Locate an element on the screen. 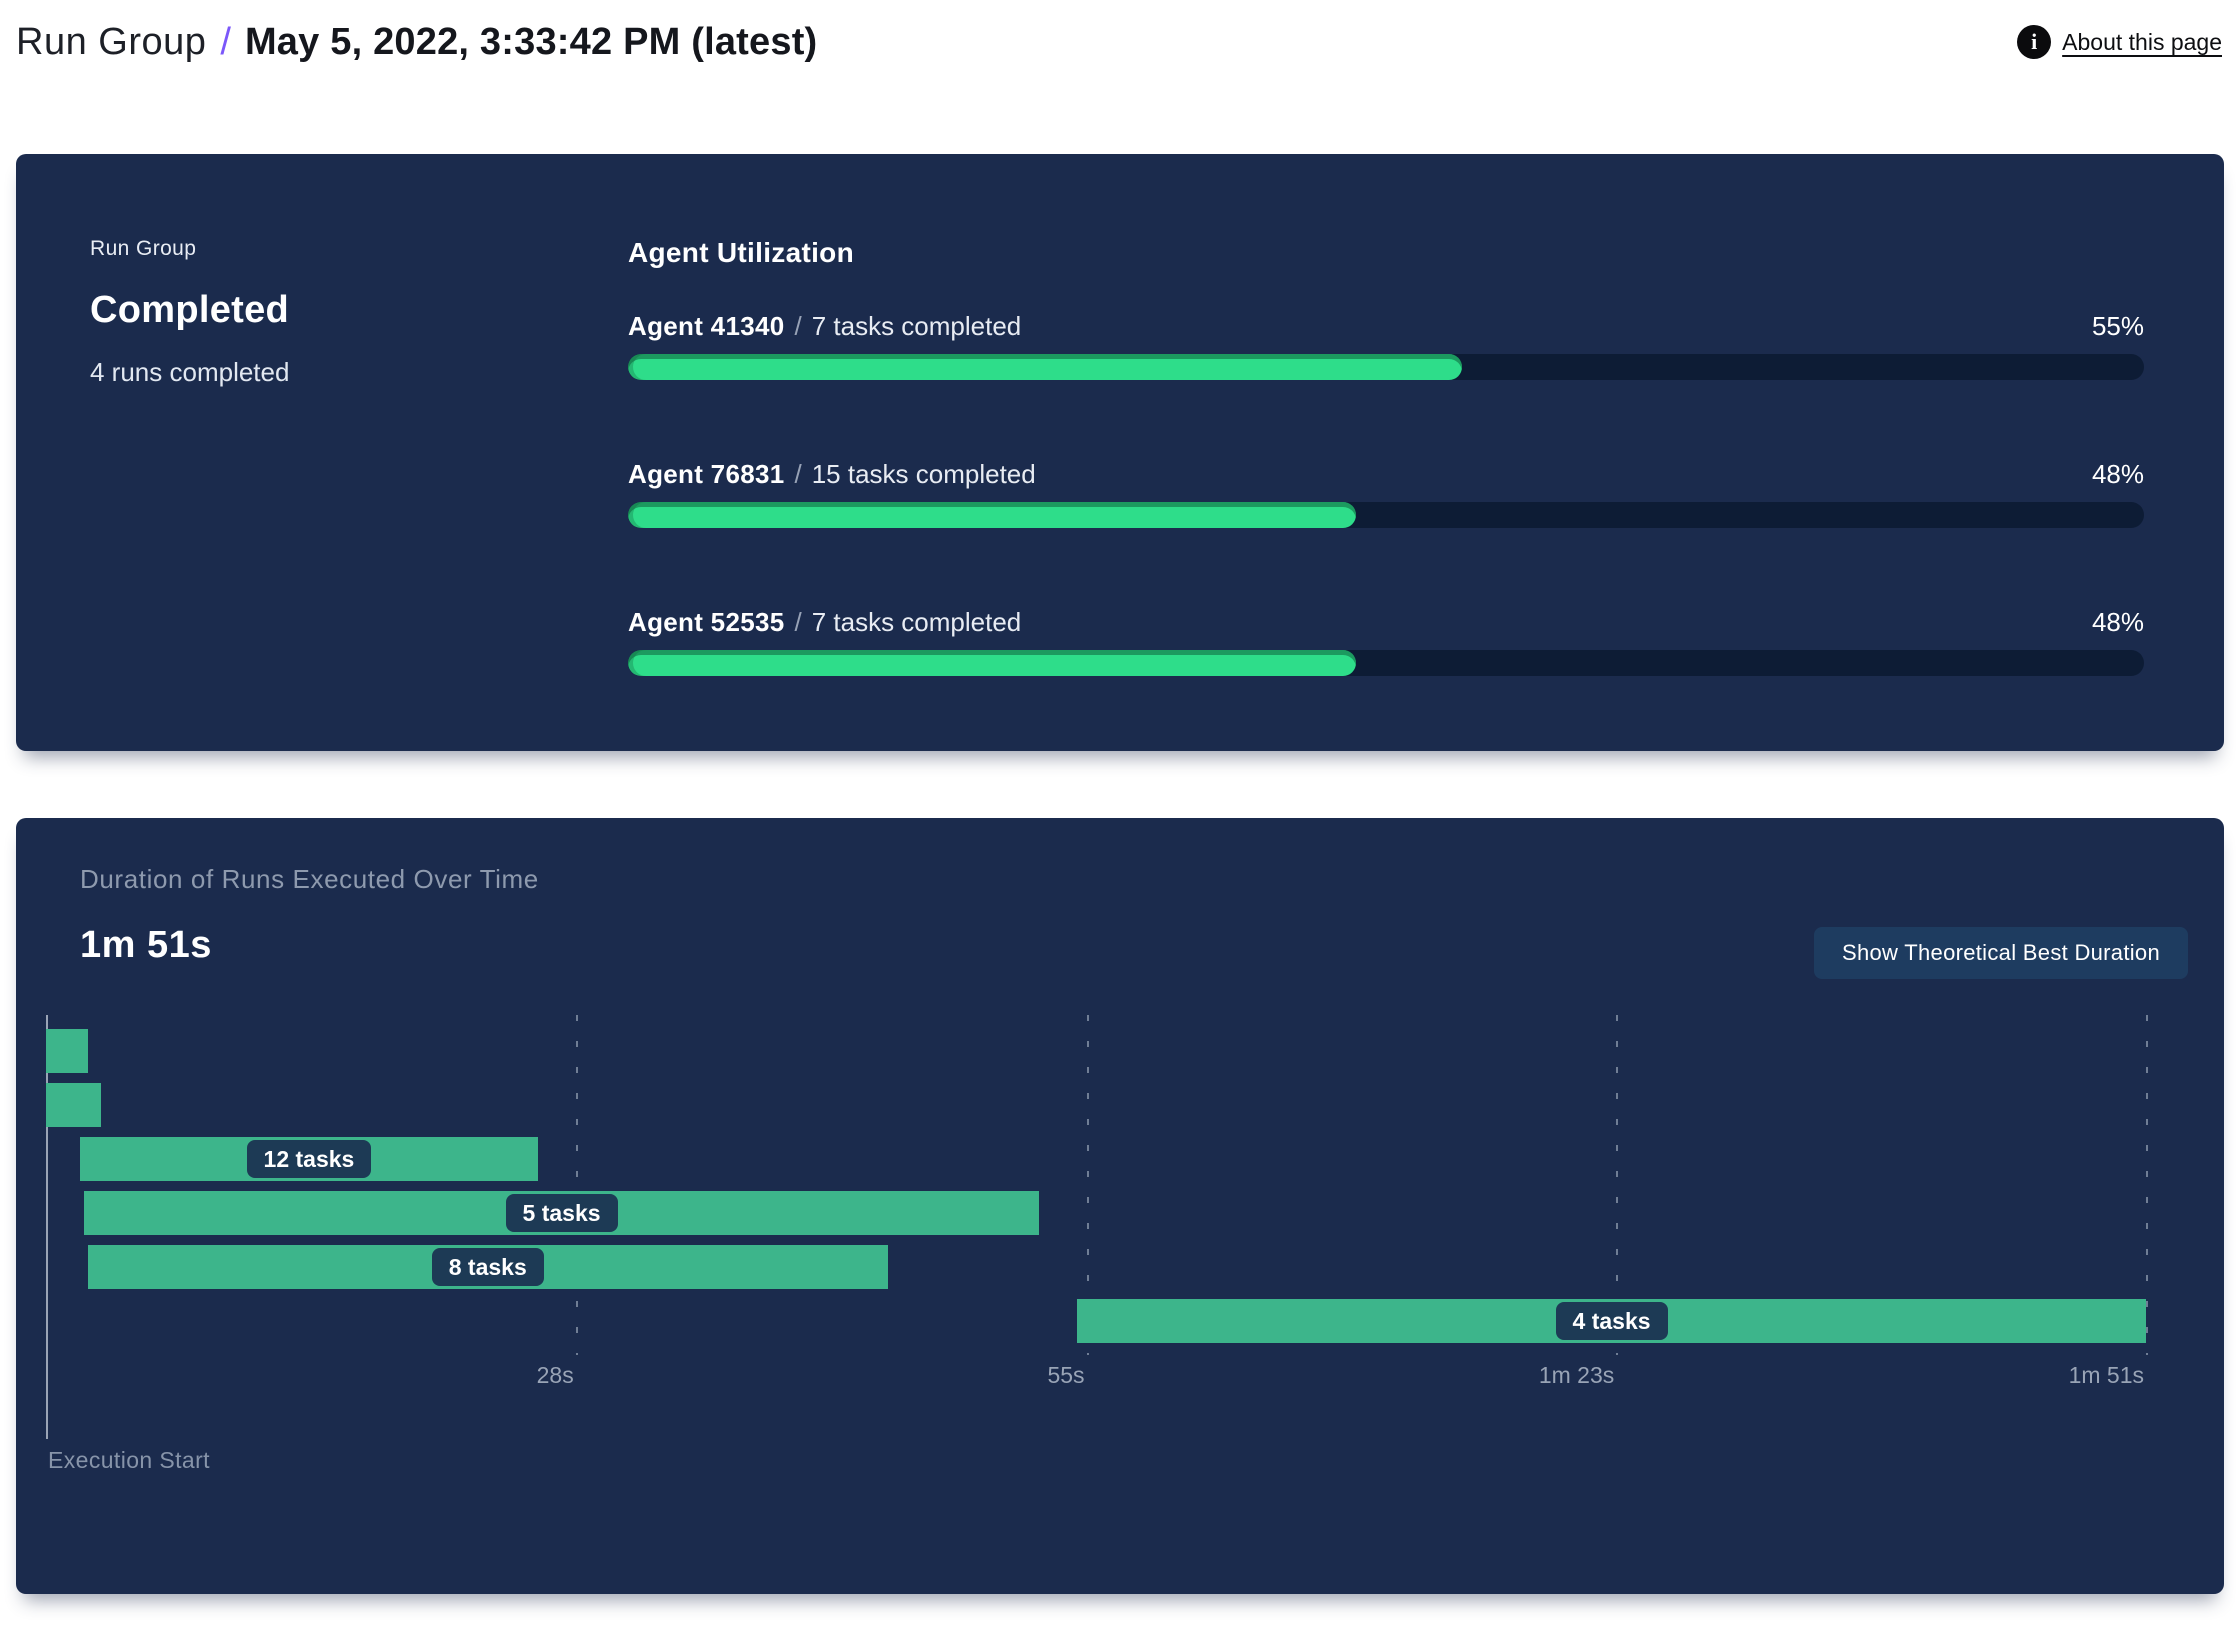  axis-tick-label: 28s is located at coordinates (555, 1375).